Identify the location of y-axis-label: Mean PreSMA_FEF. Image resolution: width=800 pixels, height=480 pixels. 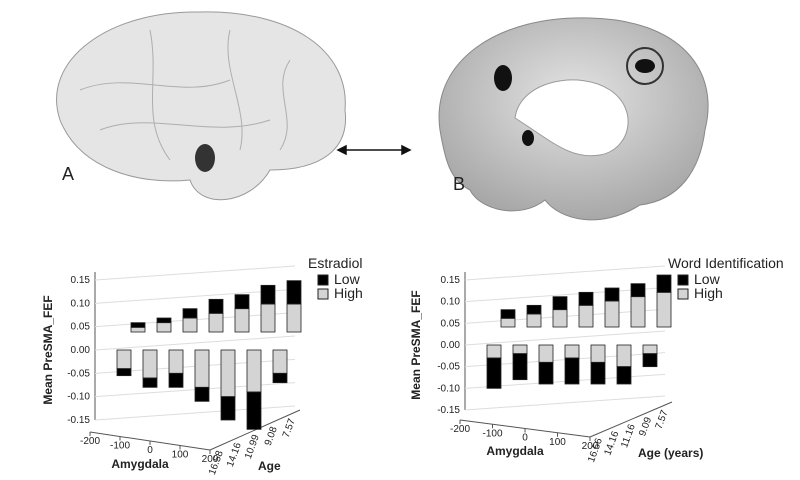
(48, 349).